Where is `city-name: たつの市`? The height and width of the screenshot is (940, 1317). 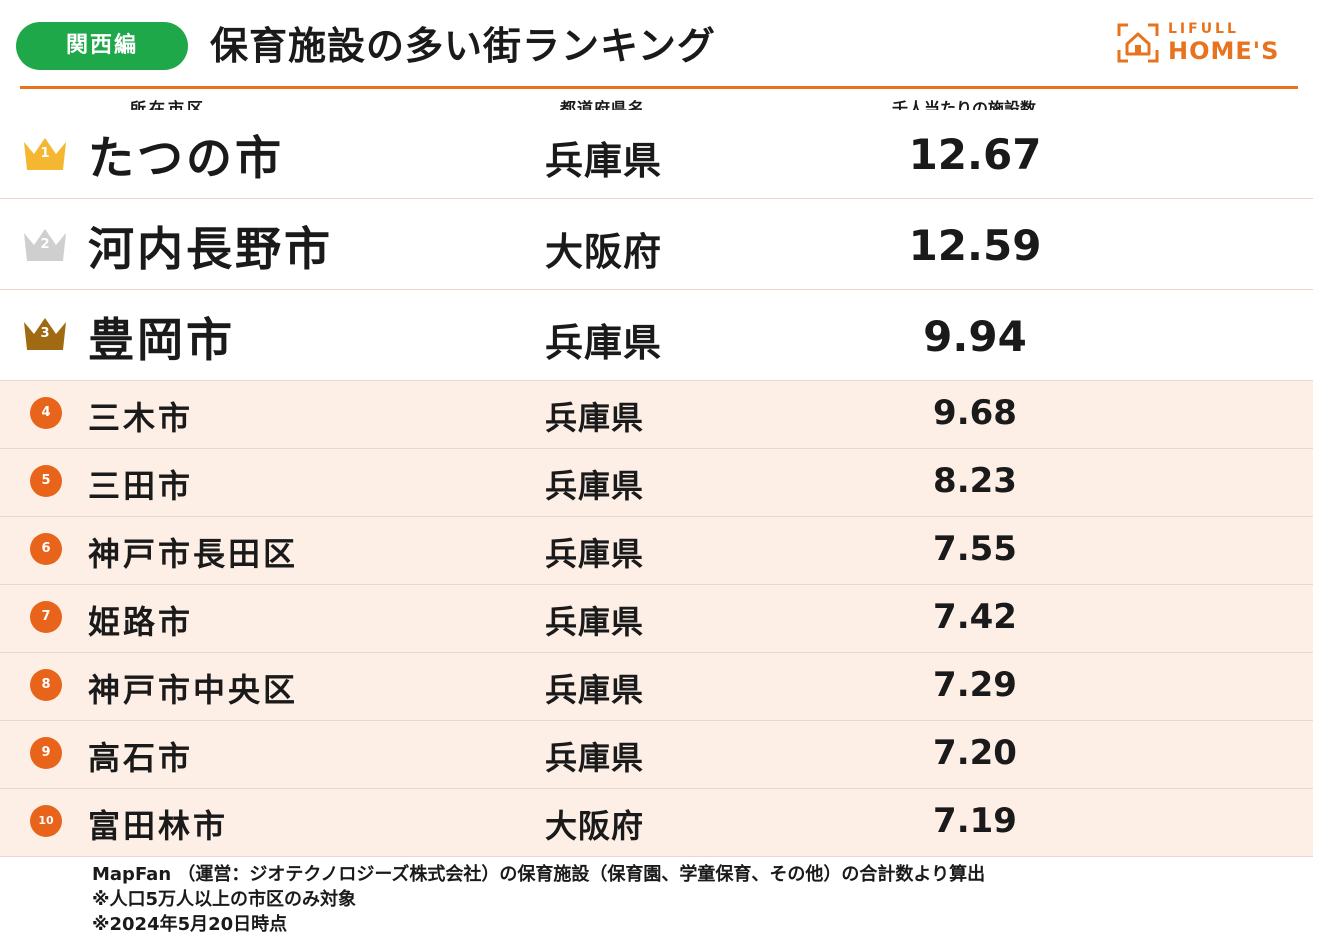
city-name: たつの市 is located at coordinates (186, 158).